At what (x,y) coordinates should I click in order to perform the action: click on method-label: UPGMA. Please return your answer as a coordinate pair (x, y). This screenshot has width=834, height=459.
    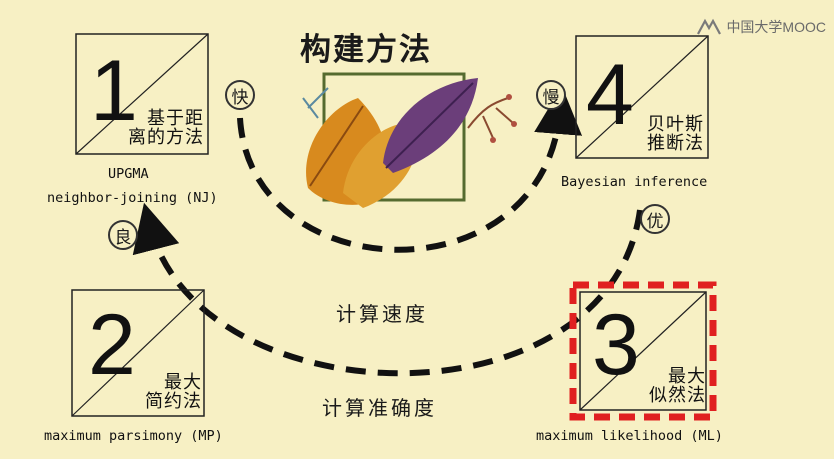
    Looking at the image, I should click on (128, 174).